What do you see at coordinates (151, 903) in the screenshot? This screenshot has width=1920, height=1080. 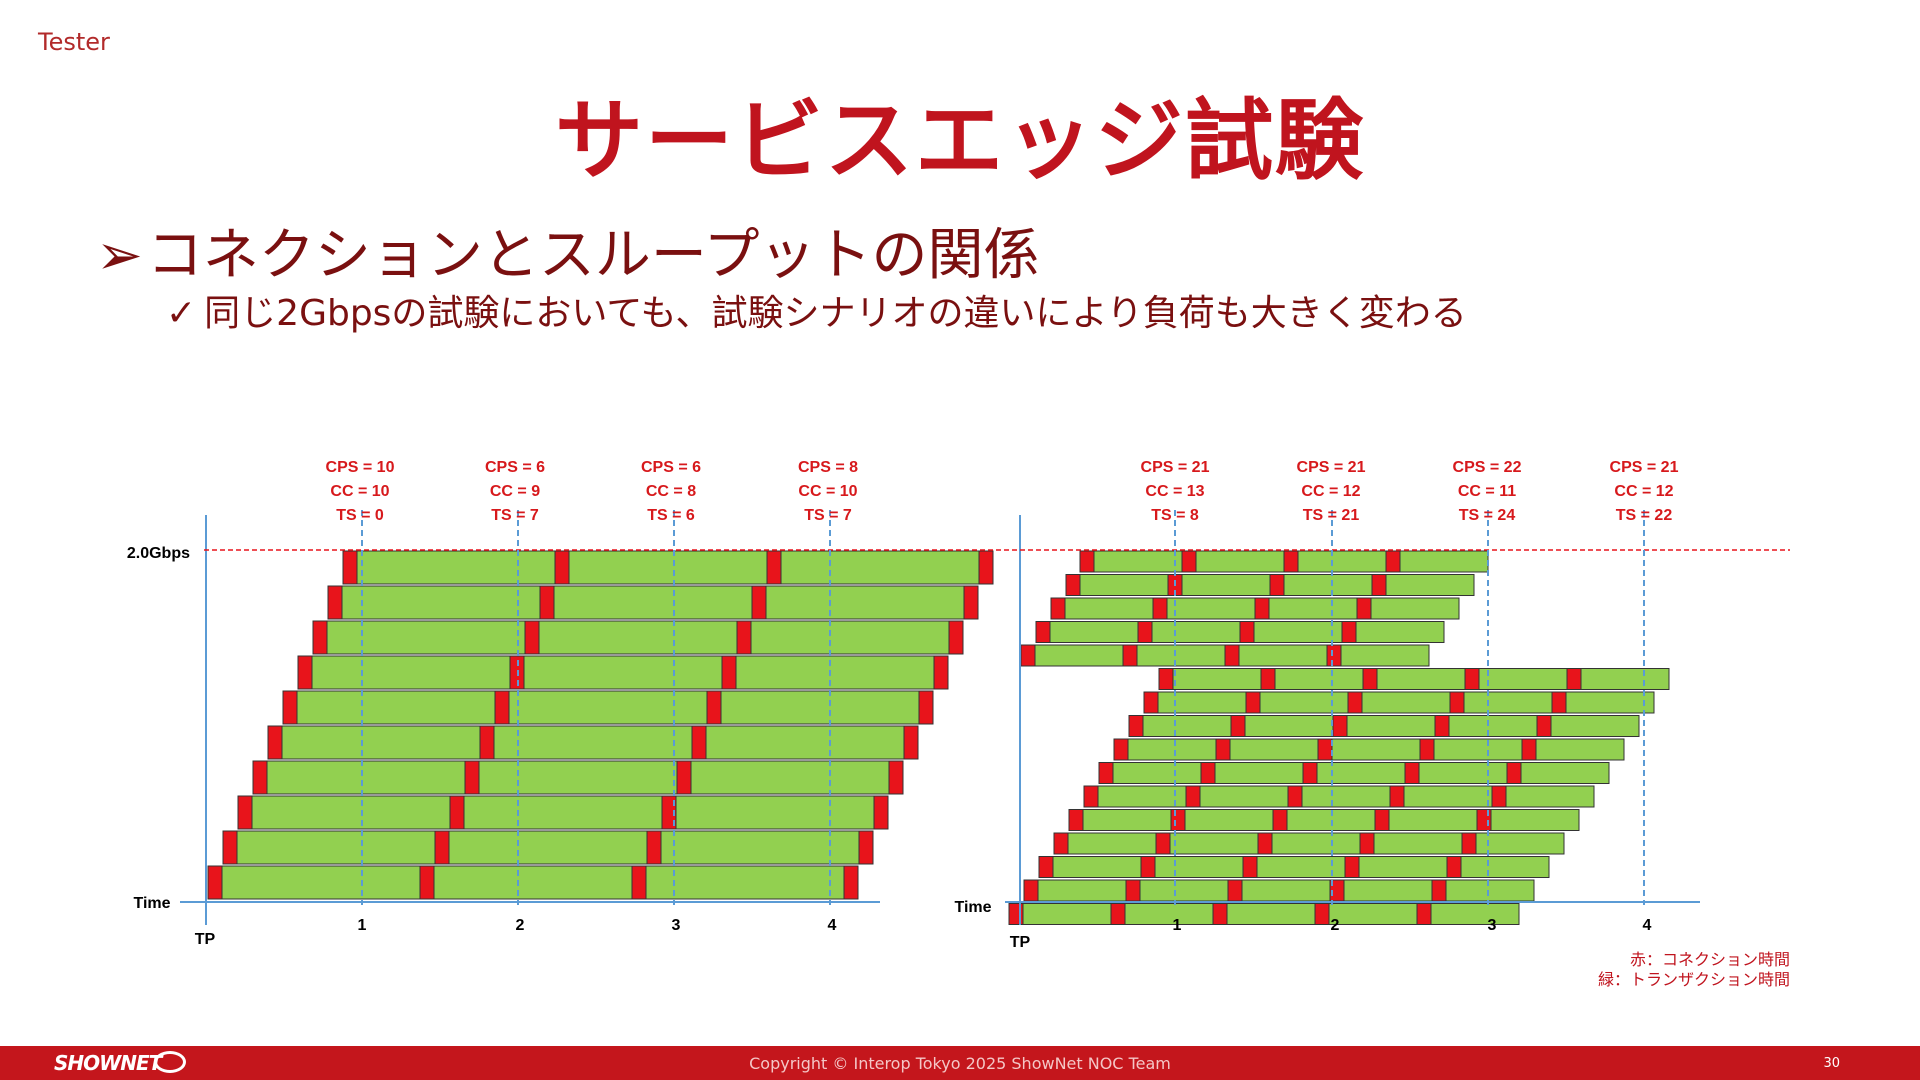 I see `left-time-label: Time` at bounding box center [151, 903].